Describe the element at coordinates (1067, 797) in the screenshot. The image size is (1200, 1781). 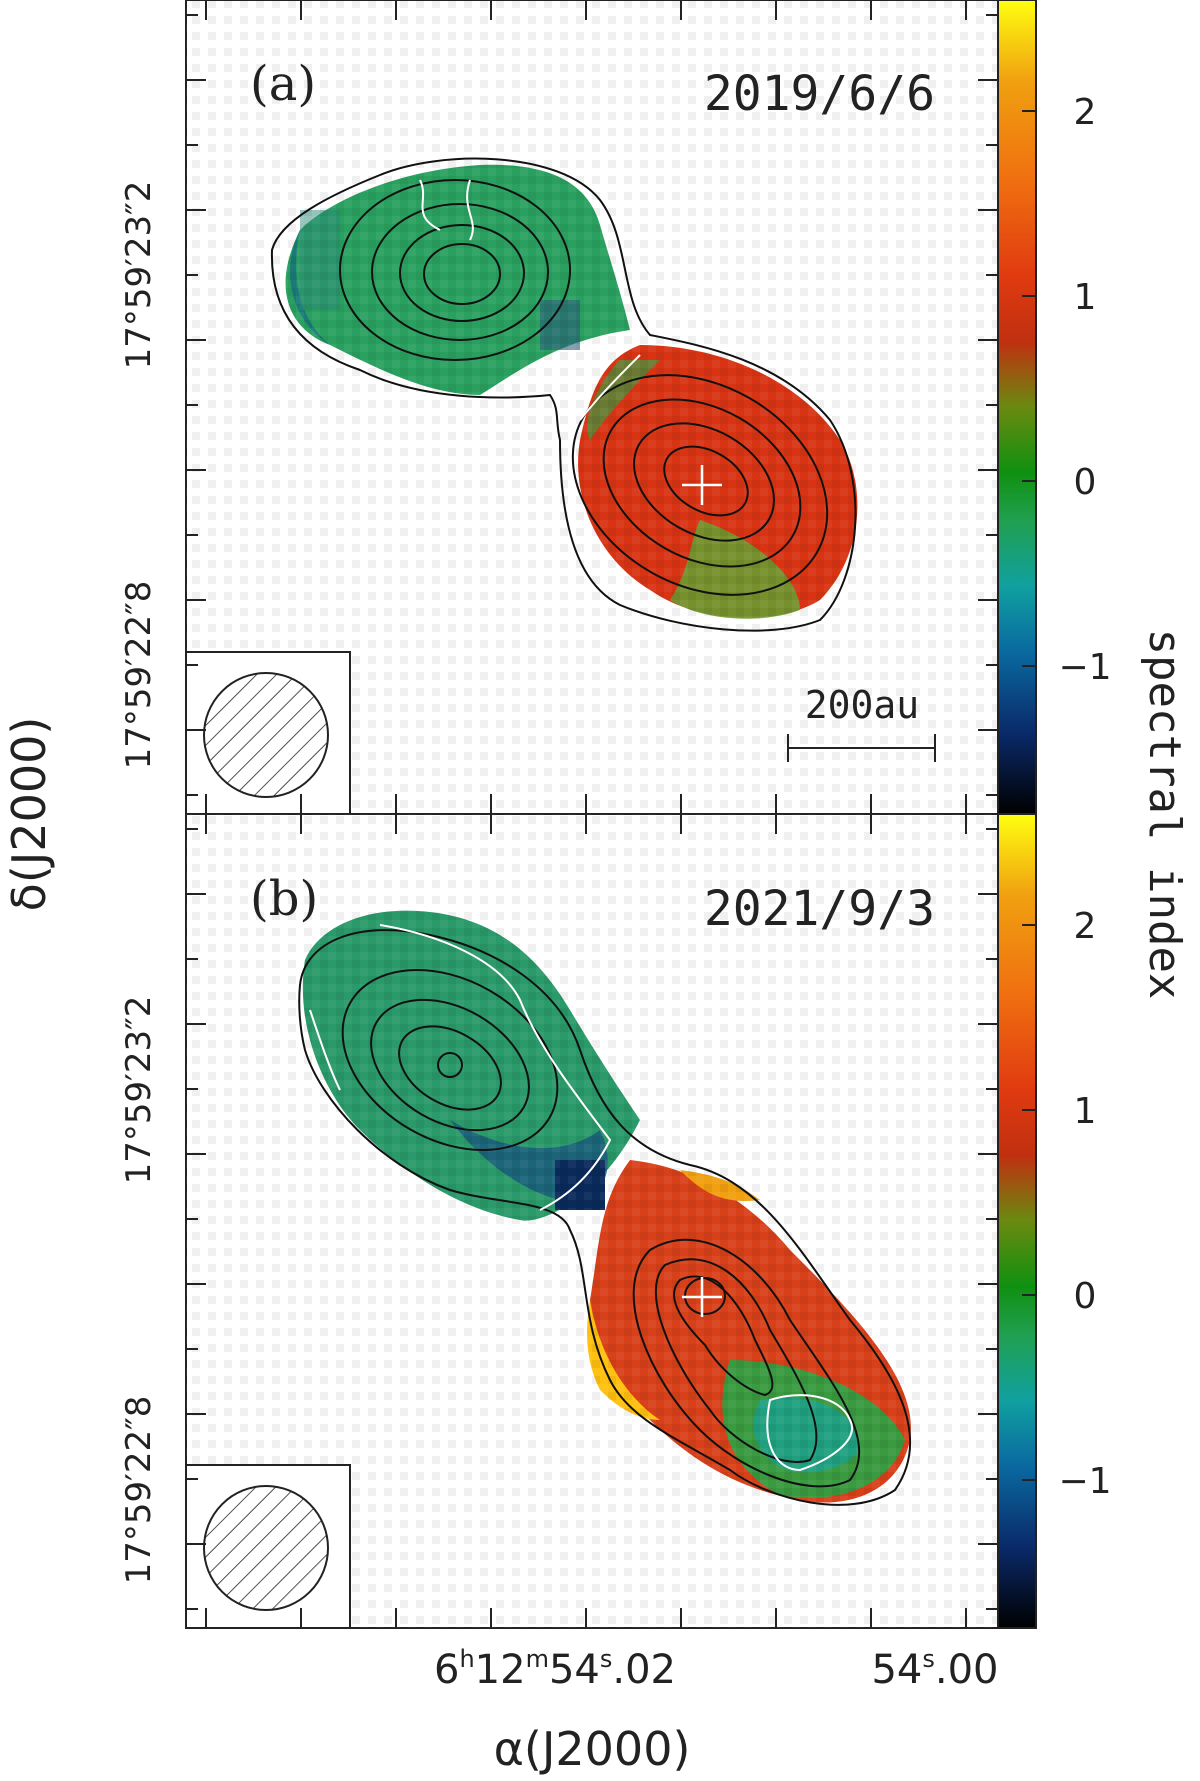
I see `colorbar-ticks: 2 1 0 −1 2 1 0 −1` at that location.